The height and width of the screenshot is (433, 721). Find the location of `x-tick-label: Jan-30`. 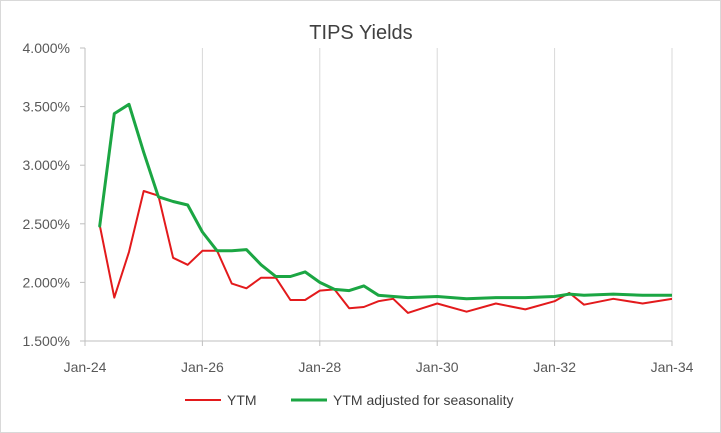

x-tick-label: Jan-30 is located at coordinates (437, 367).